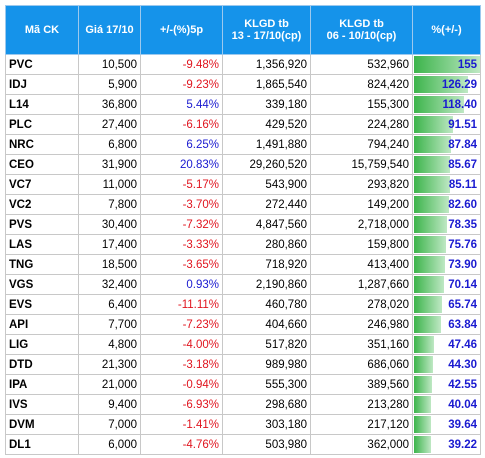  I want to click on table-cell: 21,000, so click(109, 384).